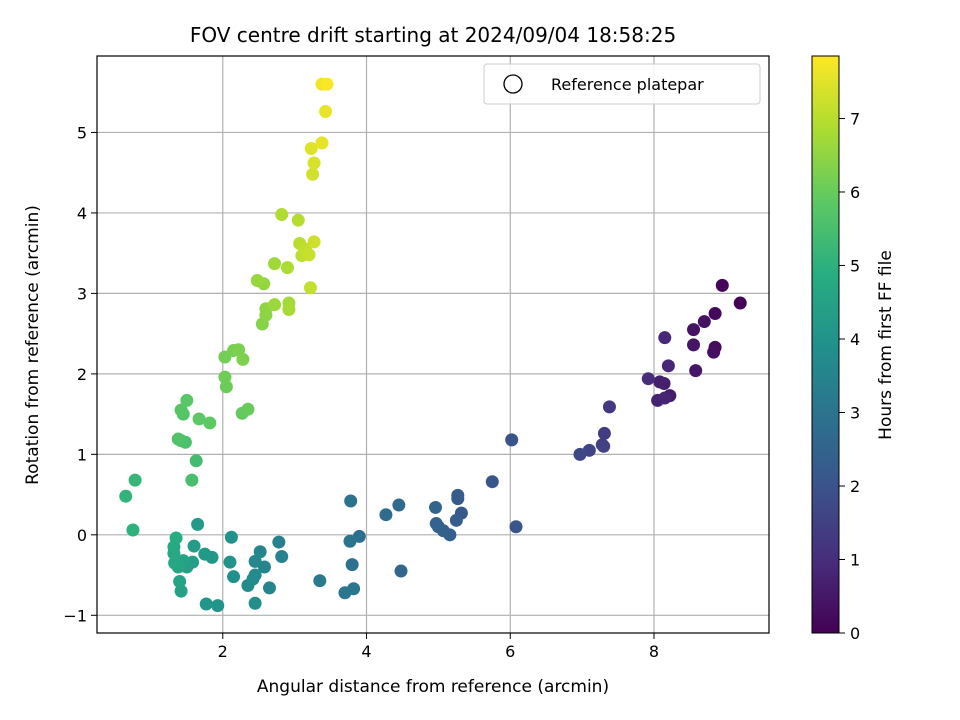  What do you see at coordinates (33, 345) in the screenshot?
I see `y-axis-label: Rotation from reference (arcmin)` at bounding box center [33, 345].